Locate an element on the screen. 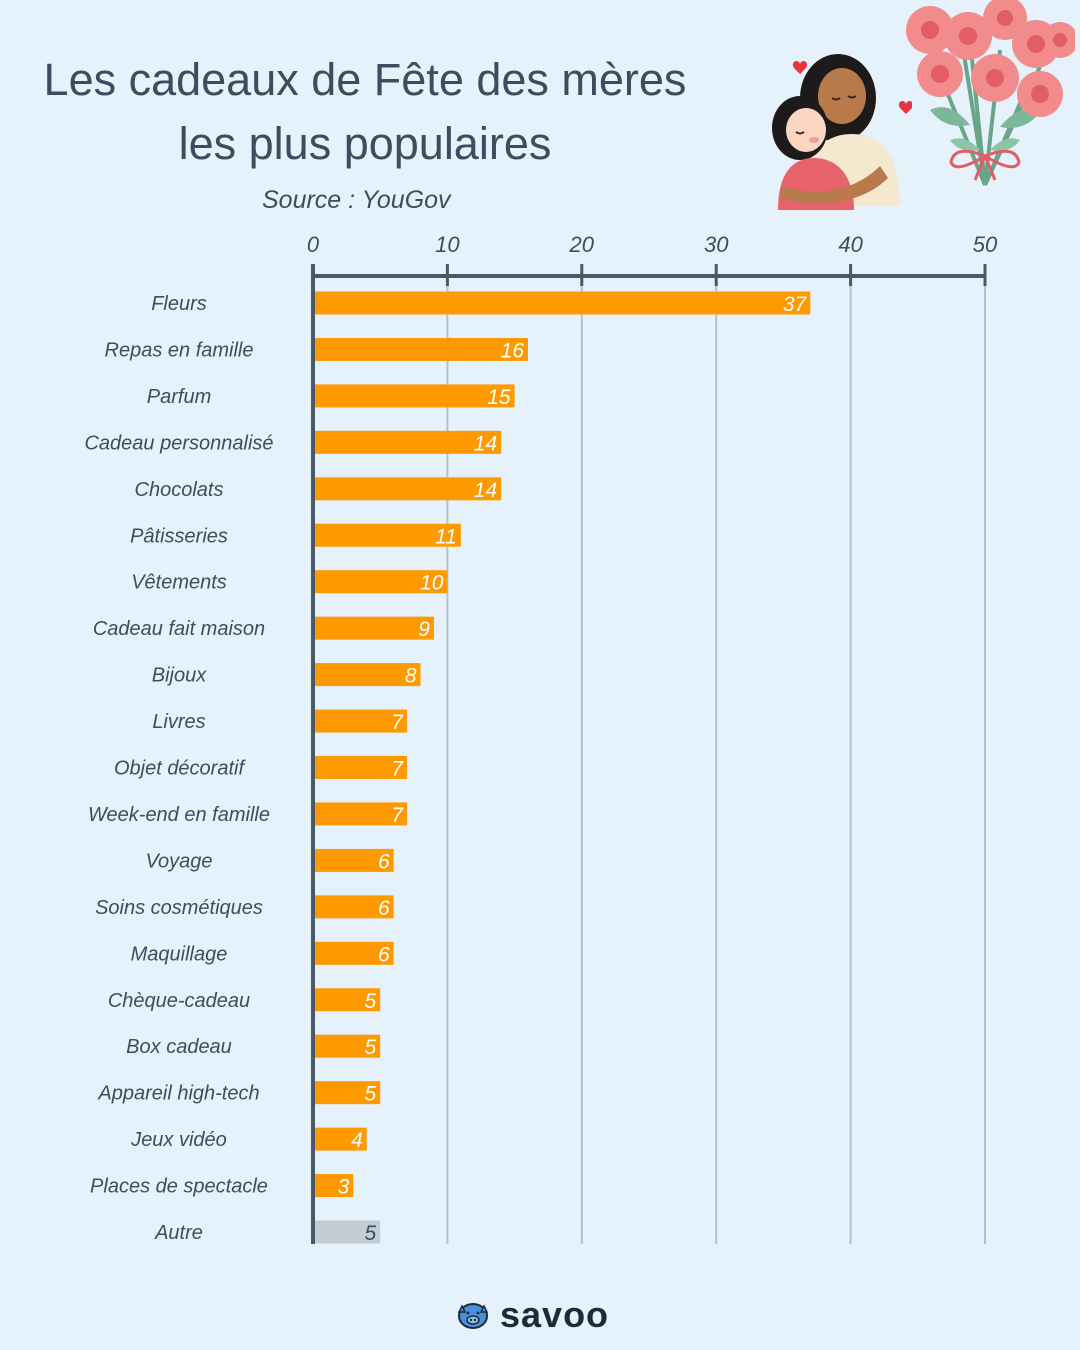 Image resolution: width=1080 pixels, height=1350 pixels. title-line-2: les plus populaires is located at coordinates (365, 143).